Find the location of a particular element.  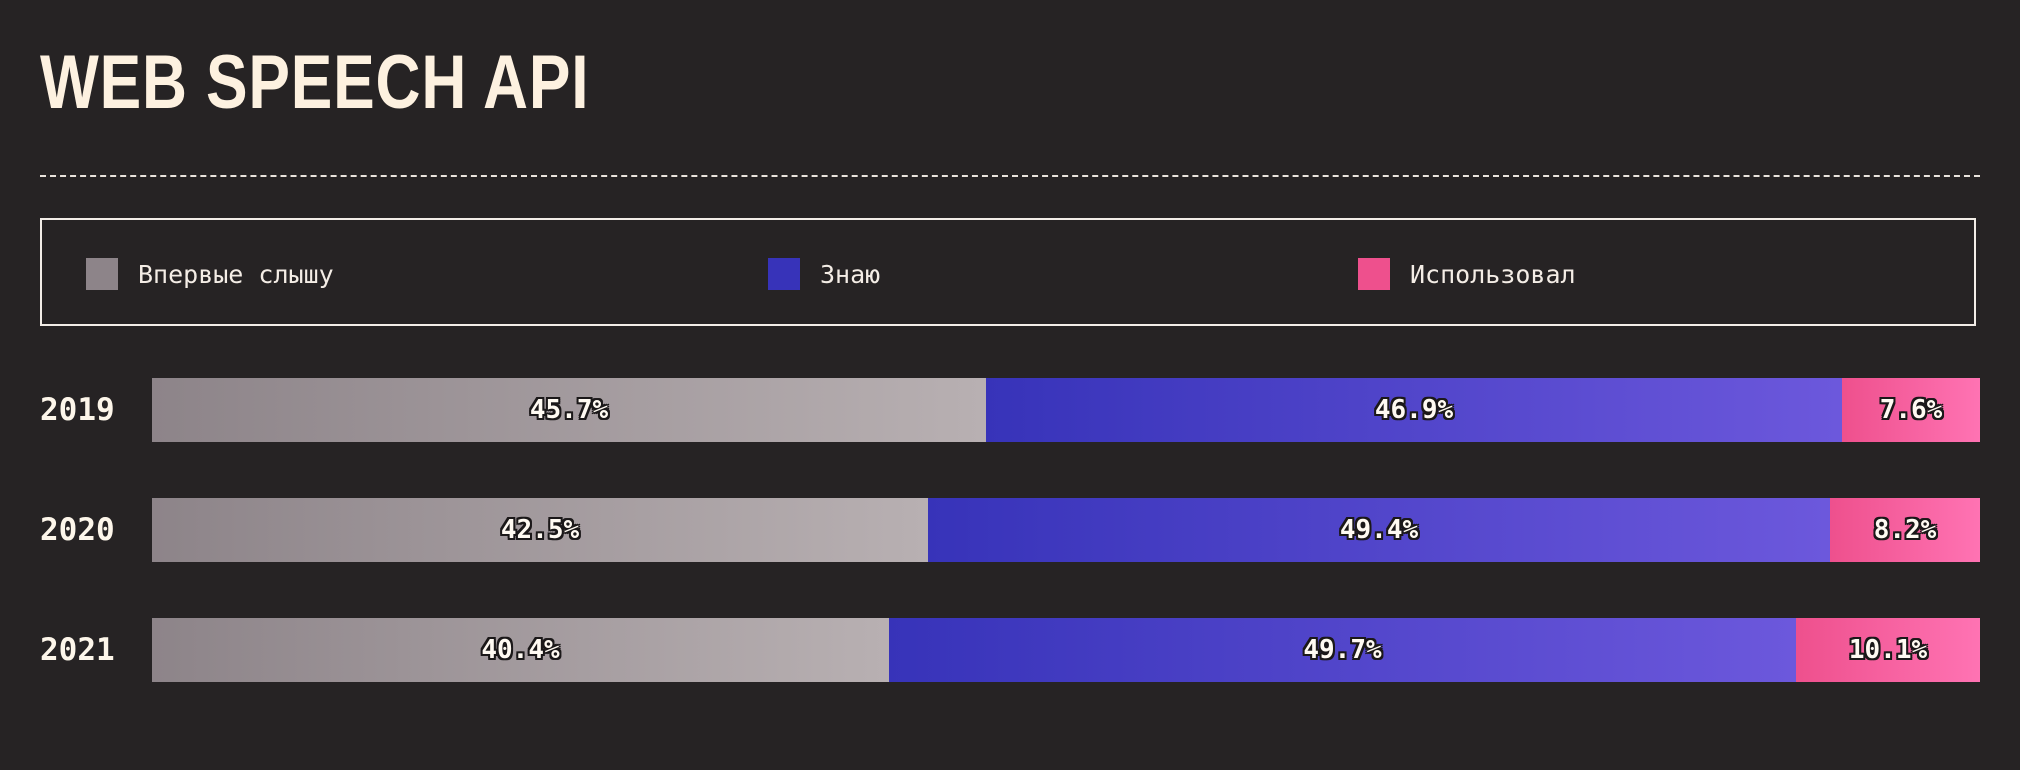

data-label-2020-used: 8.2% is located at coordinates (1905, 530).